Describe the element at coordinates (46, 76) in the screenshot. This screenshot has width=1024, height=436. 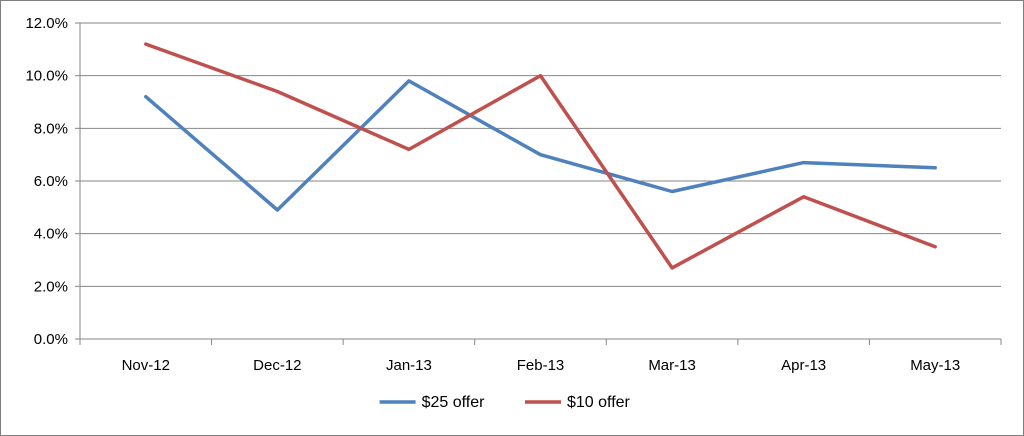
I see `y-tick-label: 10.0%` at that location.